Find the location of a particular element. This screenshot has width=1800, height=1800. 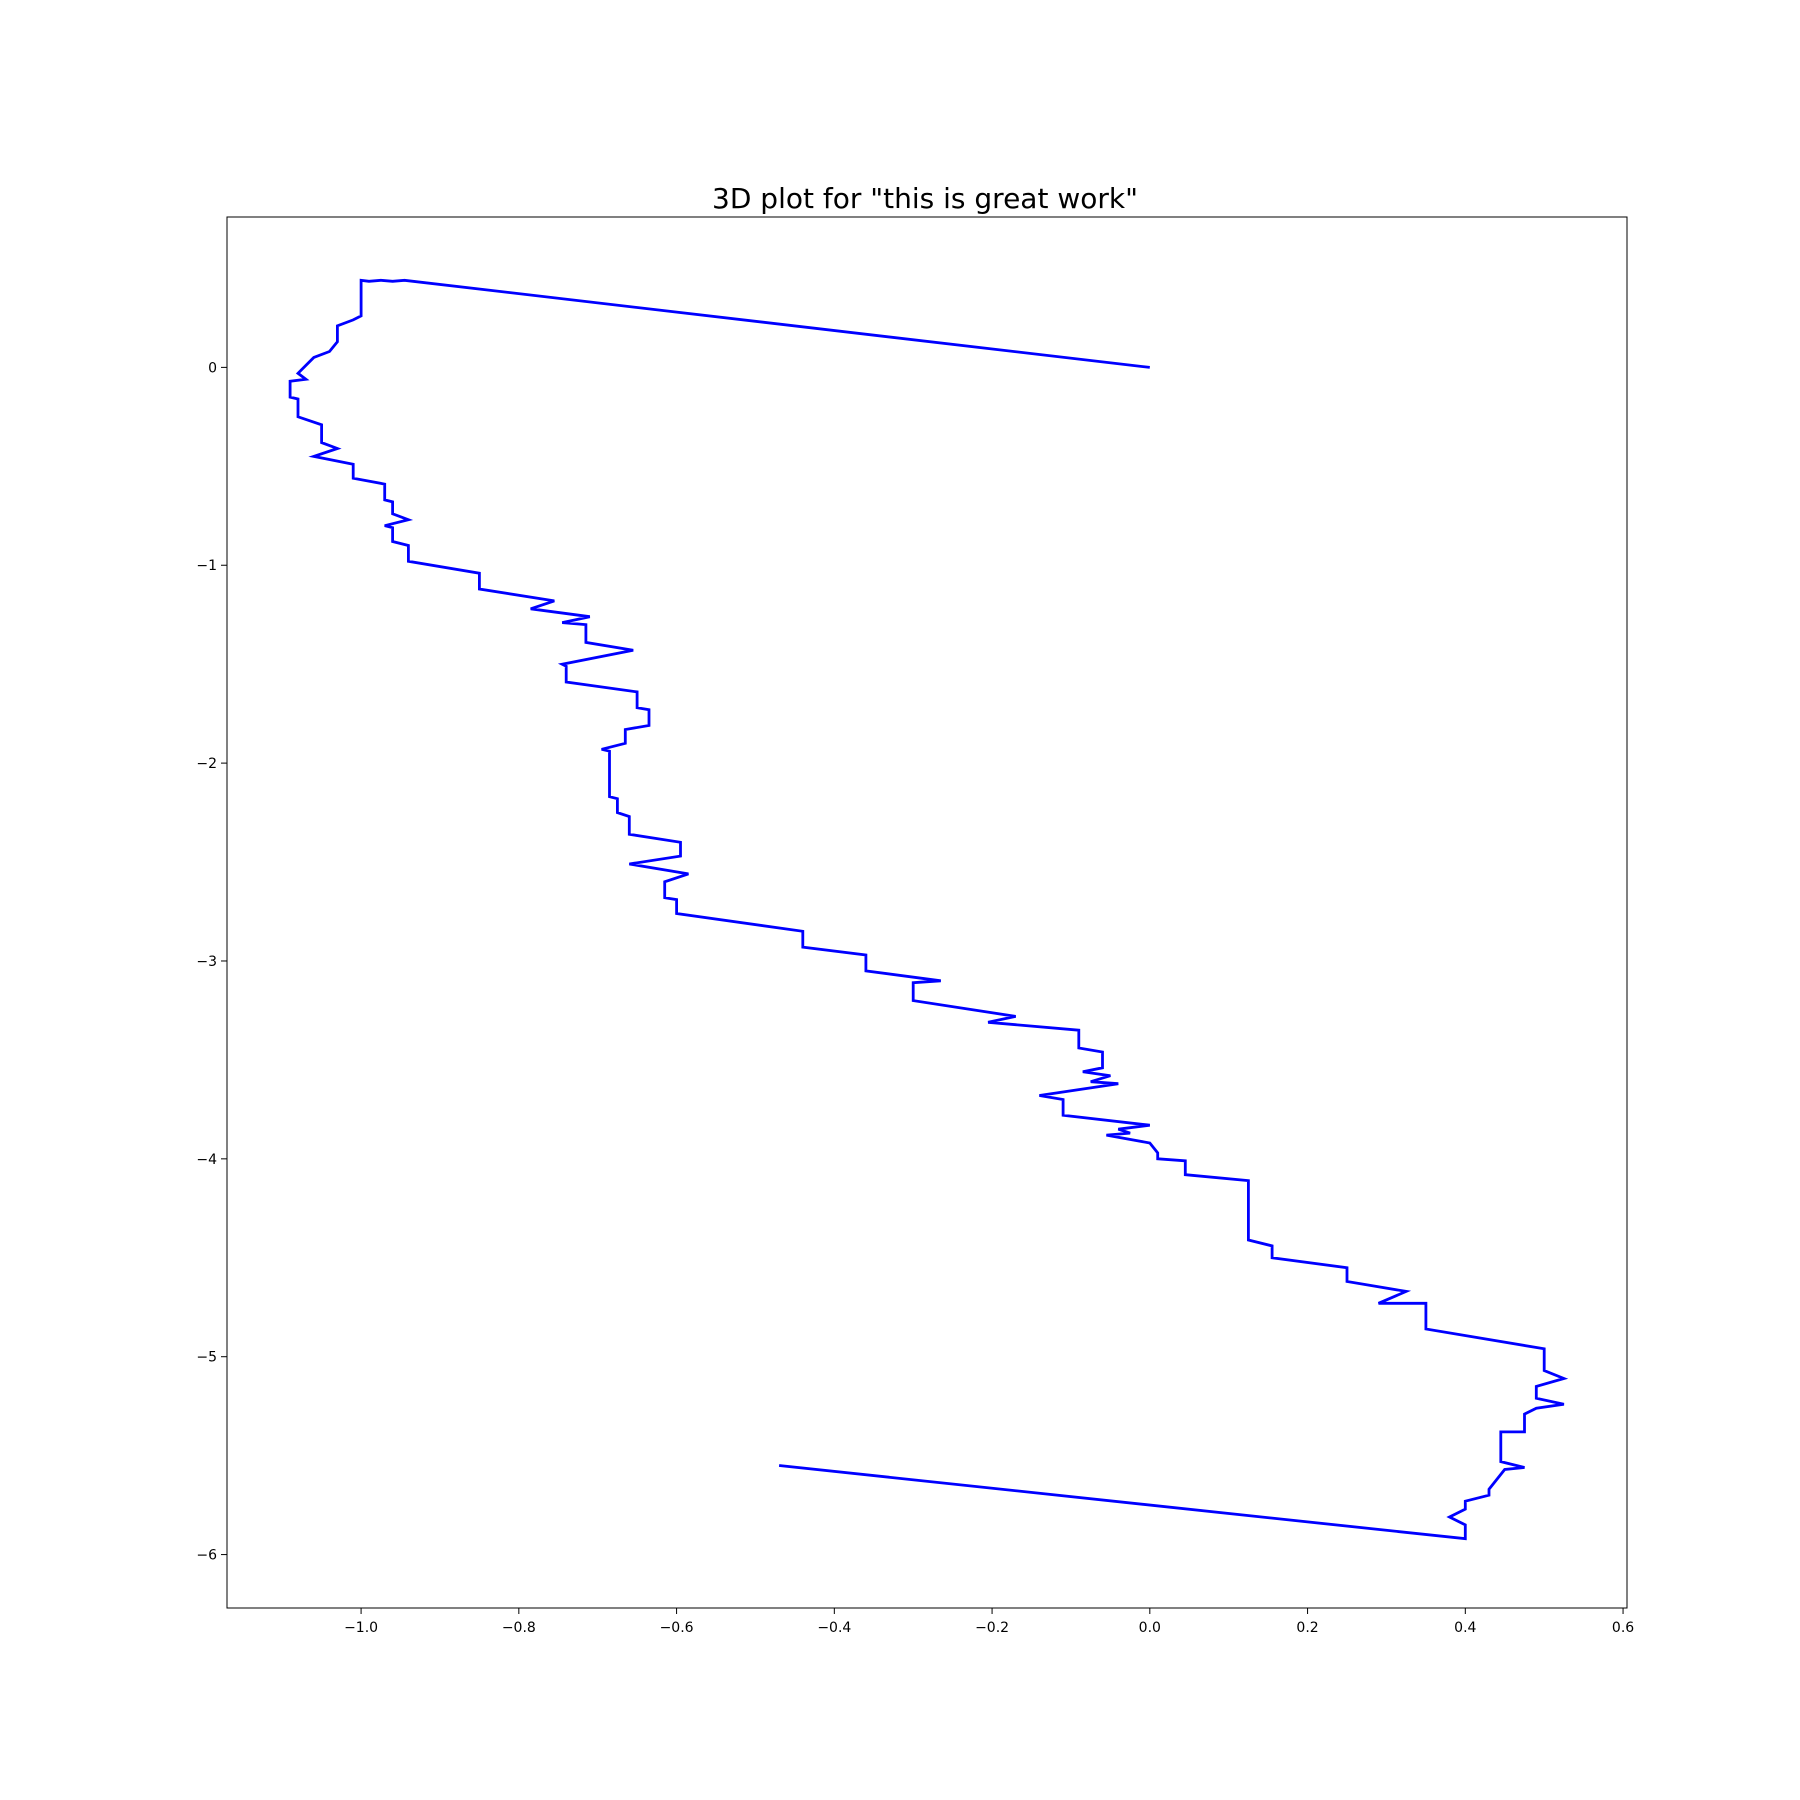

x-tick-label: −0.8 is located at coordinates (519, 1628).